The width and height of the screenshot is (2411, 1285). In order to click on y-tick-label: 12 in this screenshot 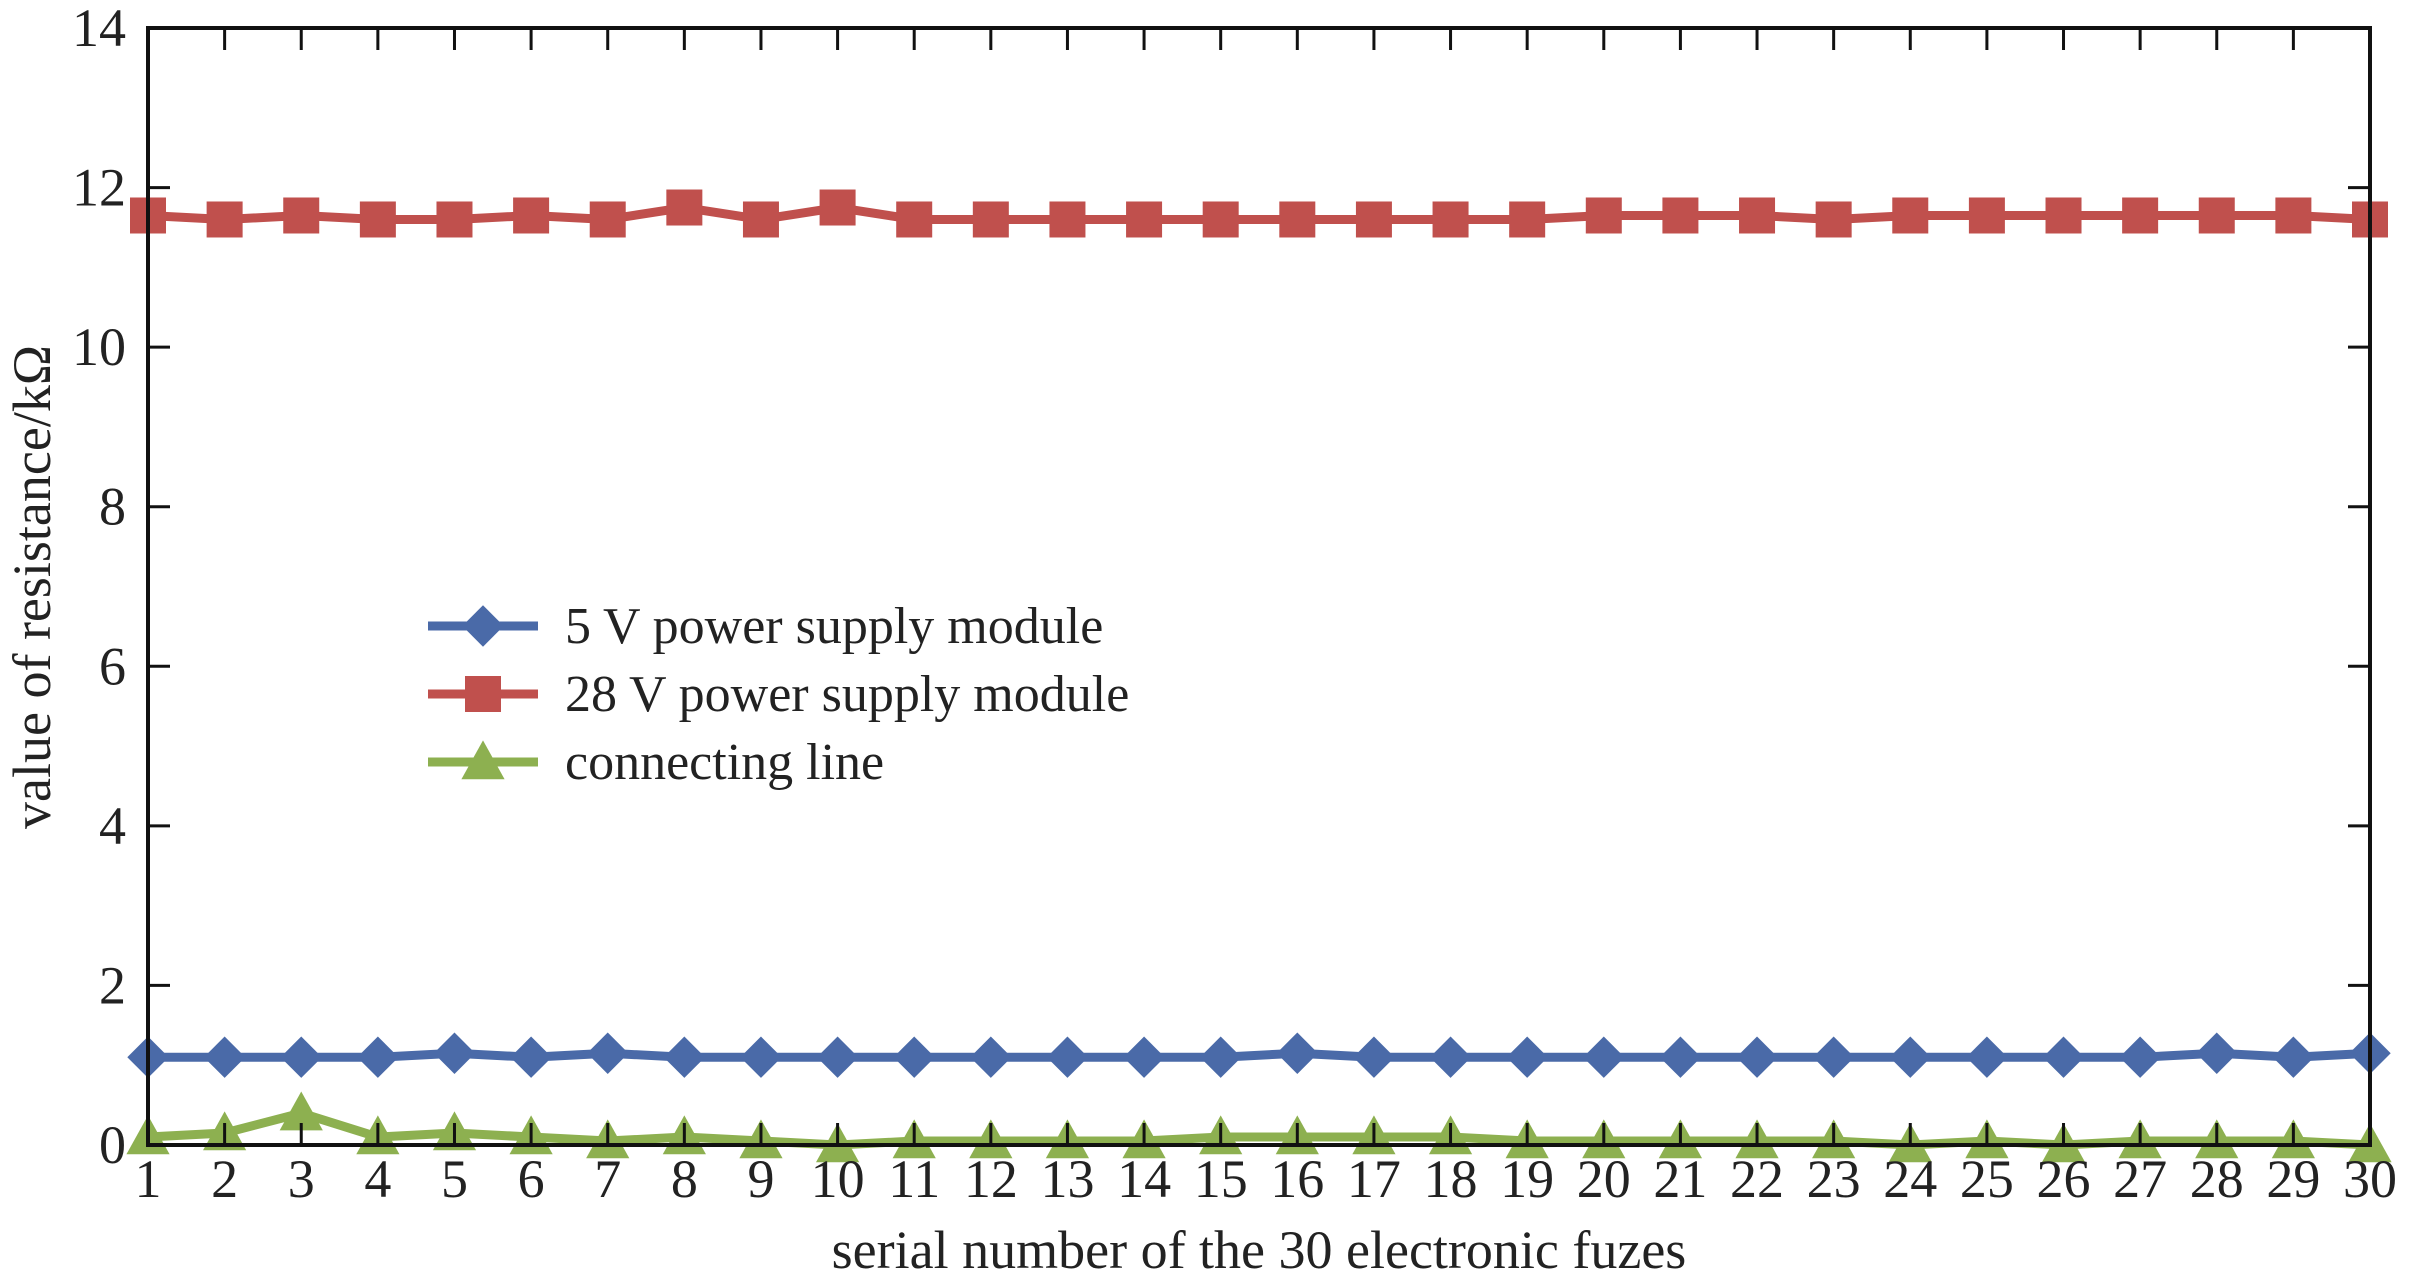, I will do `click(99, 188)`.